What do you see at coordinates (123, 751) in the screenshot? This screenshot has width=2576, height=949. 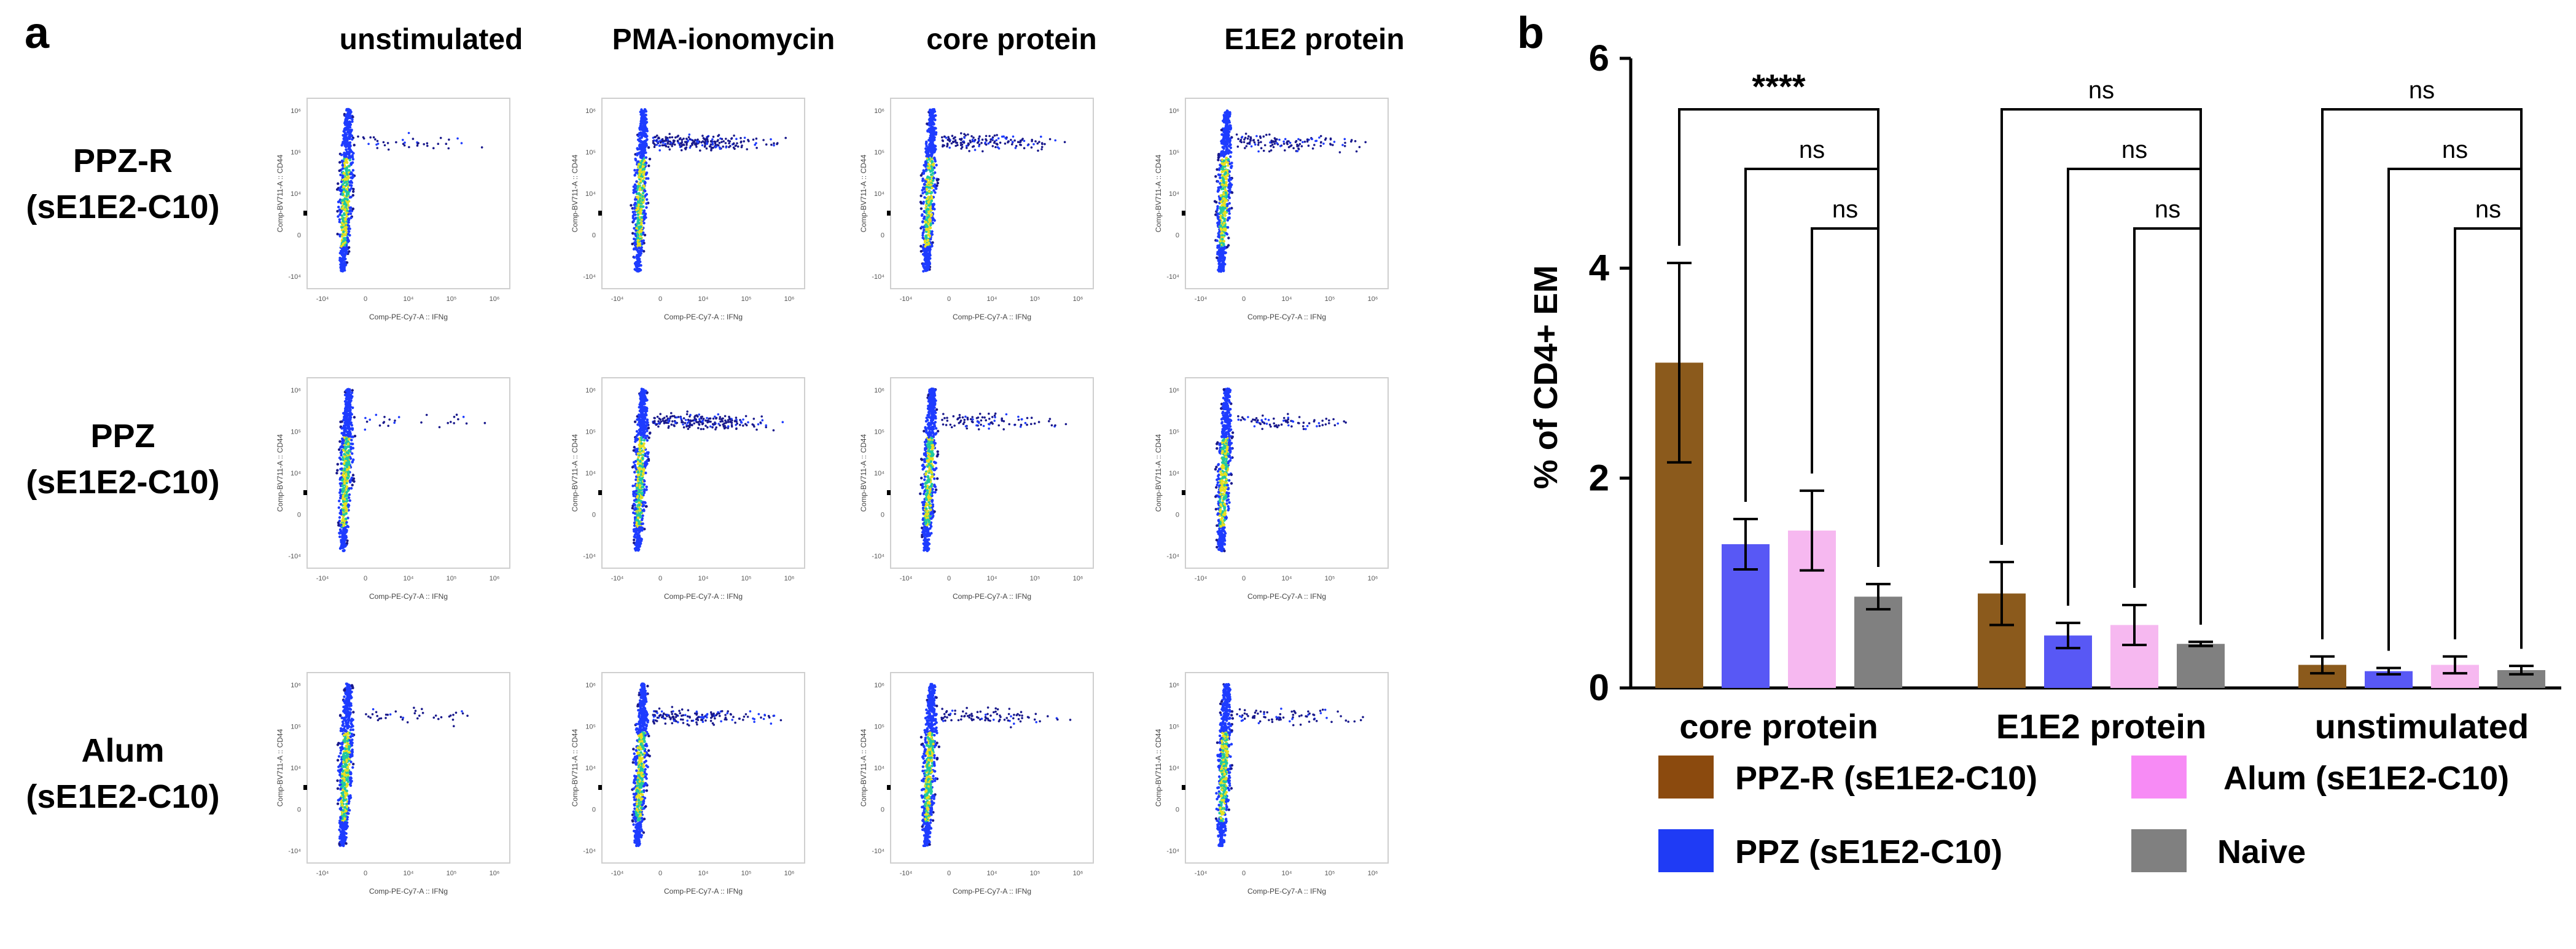 I see `row-label-alum: Alum` at bounding box center [123, 751].